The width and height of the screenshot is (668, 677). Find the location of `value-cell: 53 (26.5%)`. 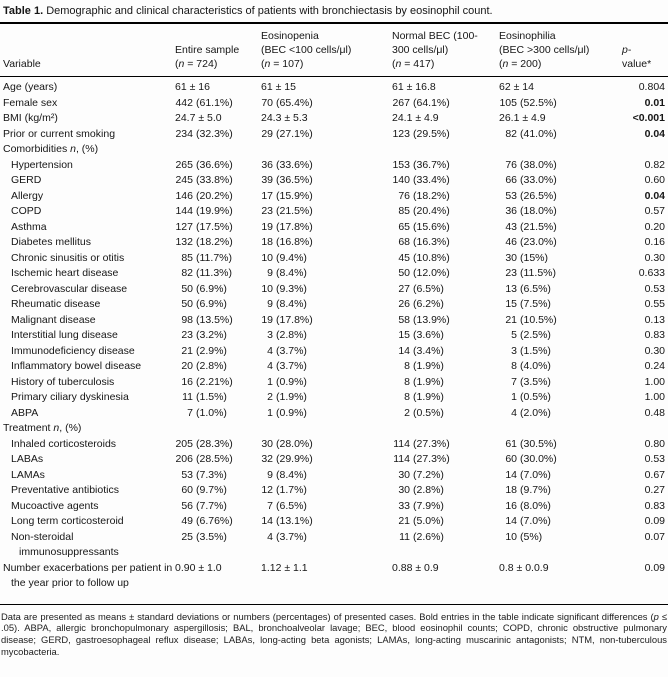

value-cell: 53 (26.5%) is located at coordinates (531, 195).